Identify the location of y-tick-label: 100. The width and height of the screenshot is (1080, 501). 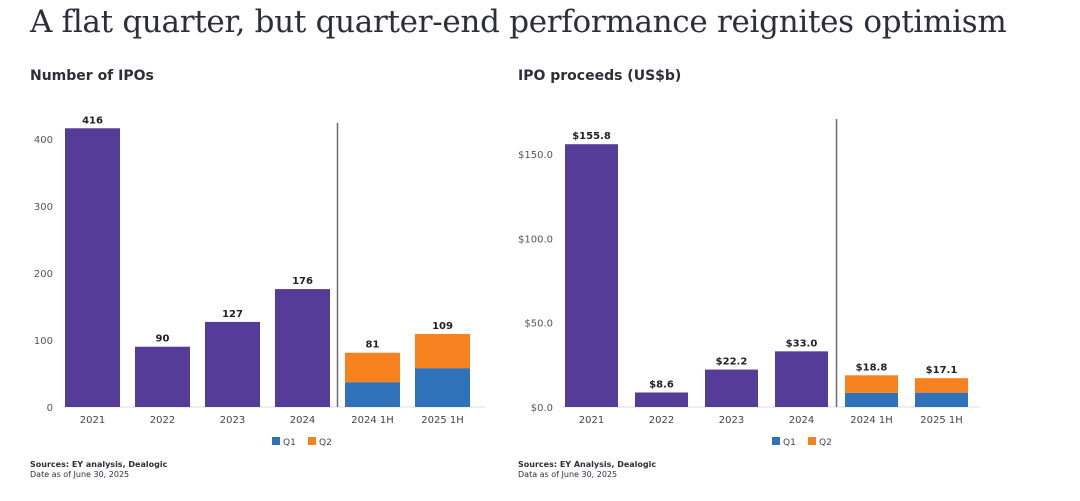
(43, 341).